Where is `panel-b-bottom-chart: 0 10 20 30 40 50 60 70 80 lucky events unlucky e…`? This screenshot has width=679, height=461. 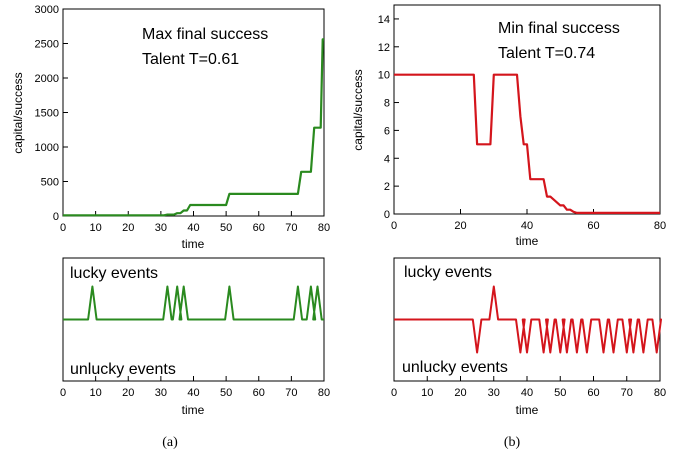 panel-b-bottom-chart: 0 10 20 30 40 50 60 70 80 lucky events unlucky e… is located at coordinates (528, 337).